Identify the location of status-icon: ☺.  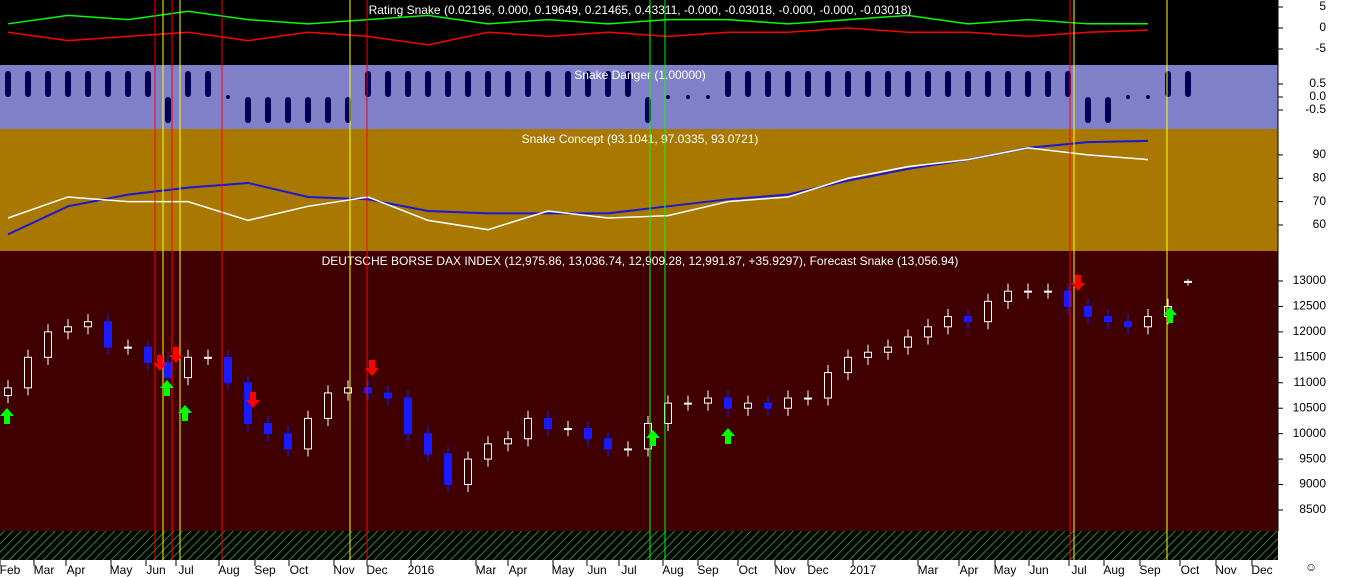
(1311, 567).